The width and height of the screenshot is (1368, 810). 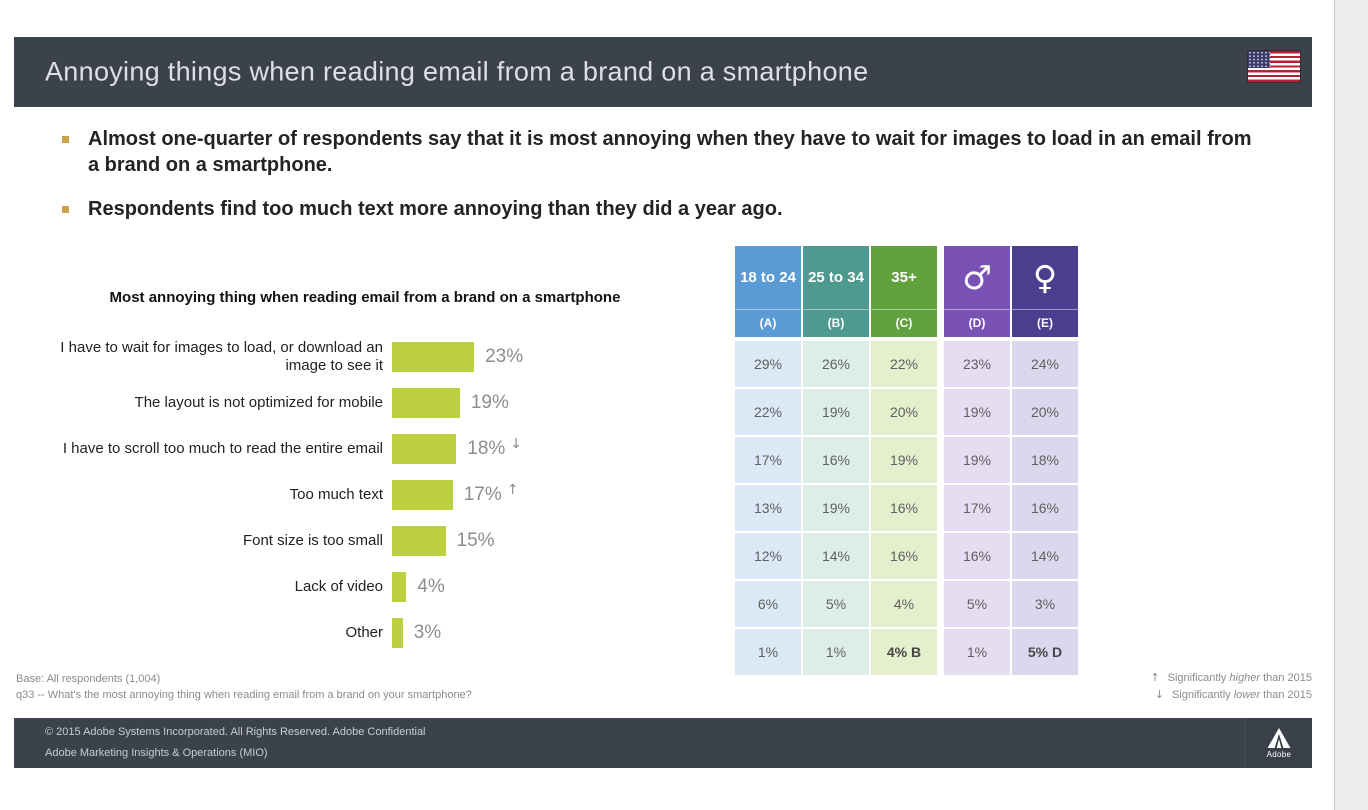 I want to click on bar-category-label: Too much text, so click(x=336, y=495).